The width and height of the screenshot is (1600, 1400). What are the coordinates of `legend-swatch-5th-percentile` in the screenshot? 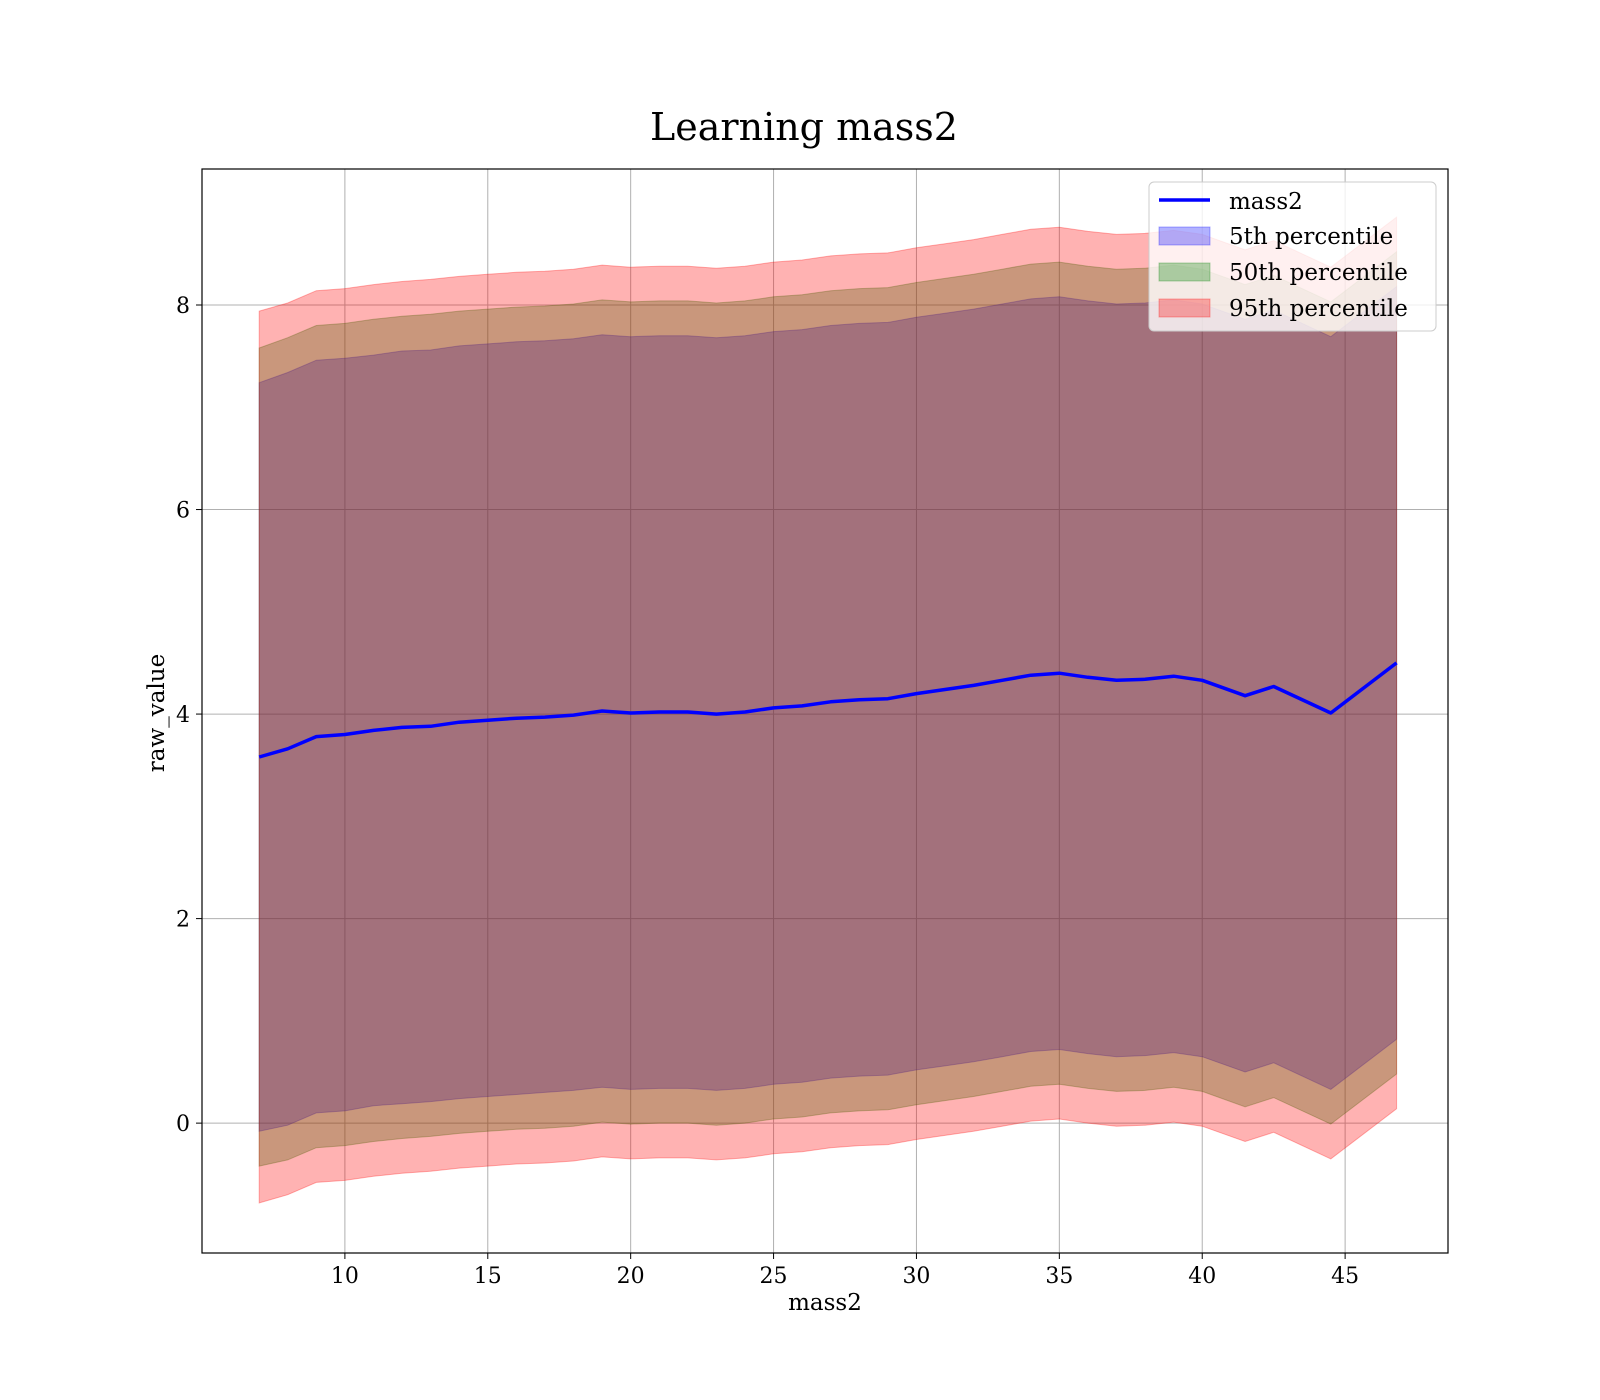 It's located at (1184, 236).